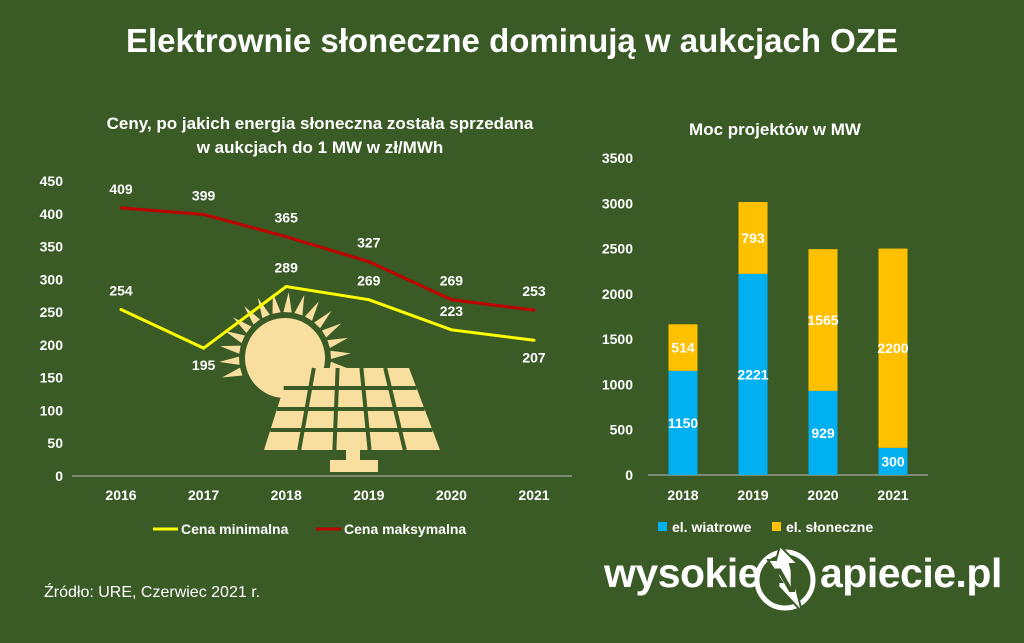  What do you see at coordinates (775, 129) in the screenshot?
I see `bar-chart-title: Moc projektów w MW` at bounding box center [775, 129].